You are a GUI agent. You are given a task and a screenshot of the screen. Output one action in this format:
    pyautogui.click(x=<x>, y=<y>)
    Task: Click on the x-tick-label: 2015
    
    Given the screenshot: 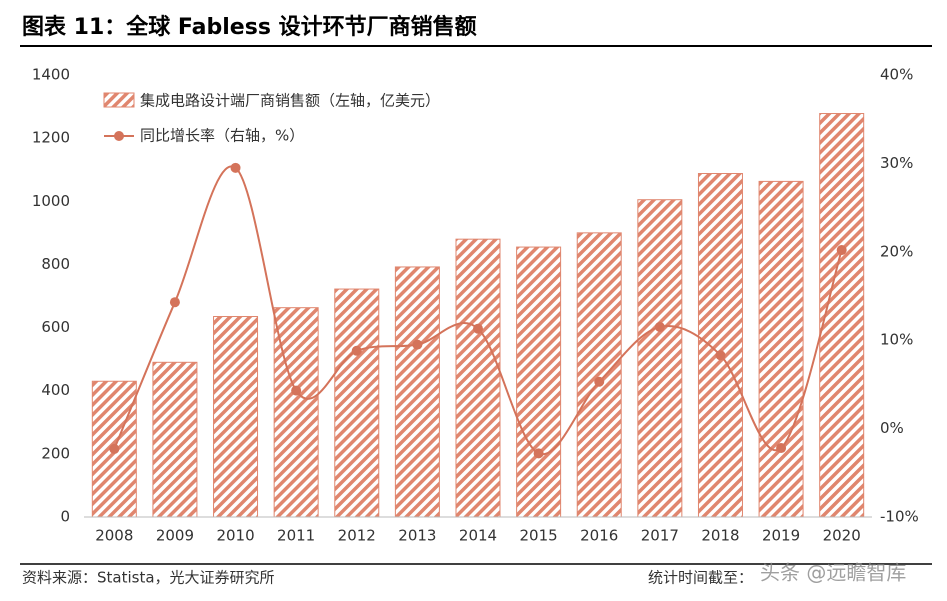 What is the action you would take?
    pyautogui.click(x=539, y=536)
    